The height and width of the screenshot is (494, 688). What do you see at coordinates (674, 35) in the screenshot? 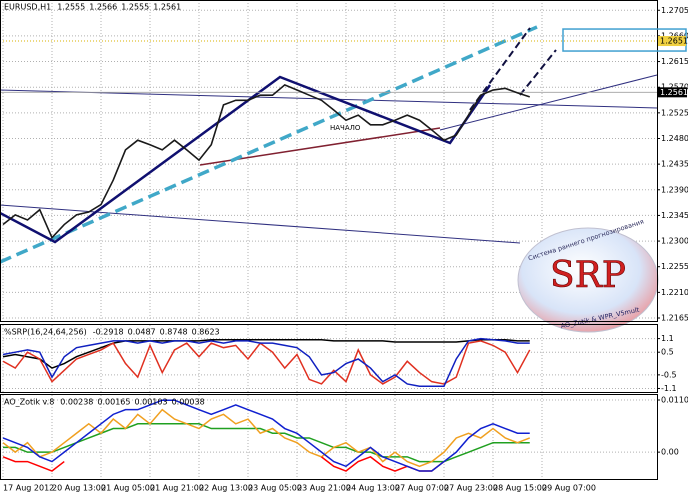
I see `y-tick-label: 1.2660` at bounding box center [674, 35].